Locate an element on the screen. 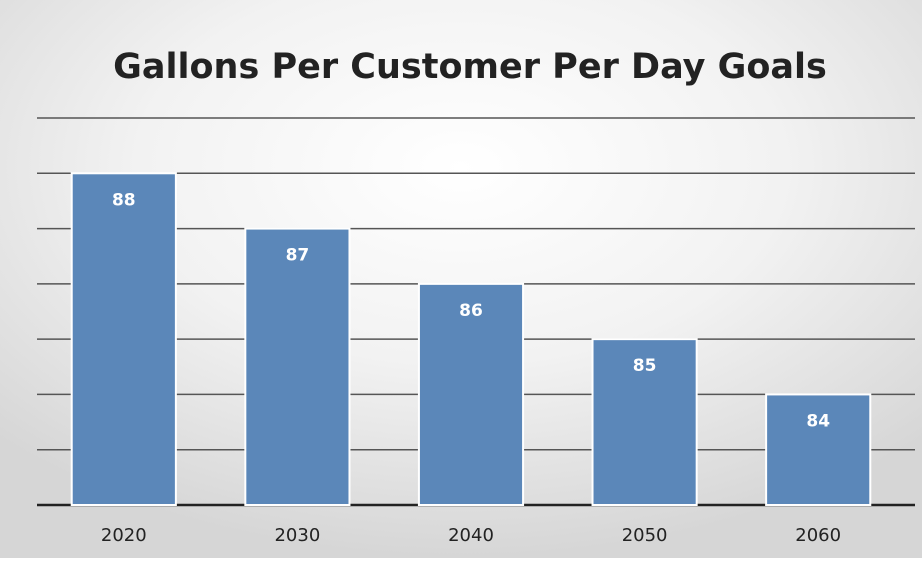  x-tick-label: 2060 is located at coordinates (818, 535).